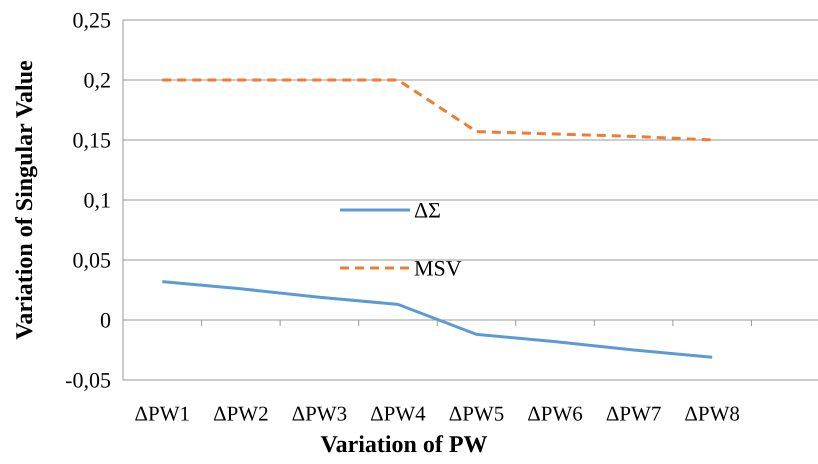  What do you see at coordinates (97, 80) in the screenshot?
I see `y-tick-label: 0,2` at bounding box center [97, 80].